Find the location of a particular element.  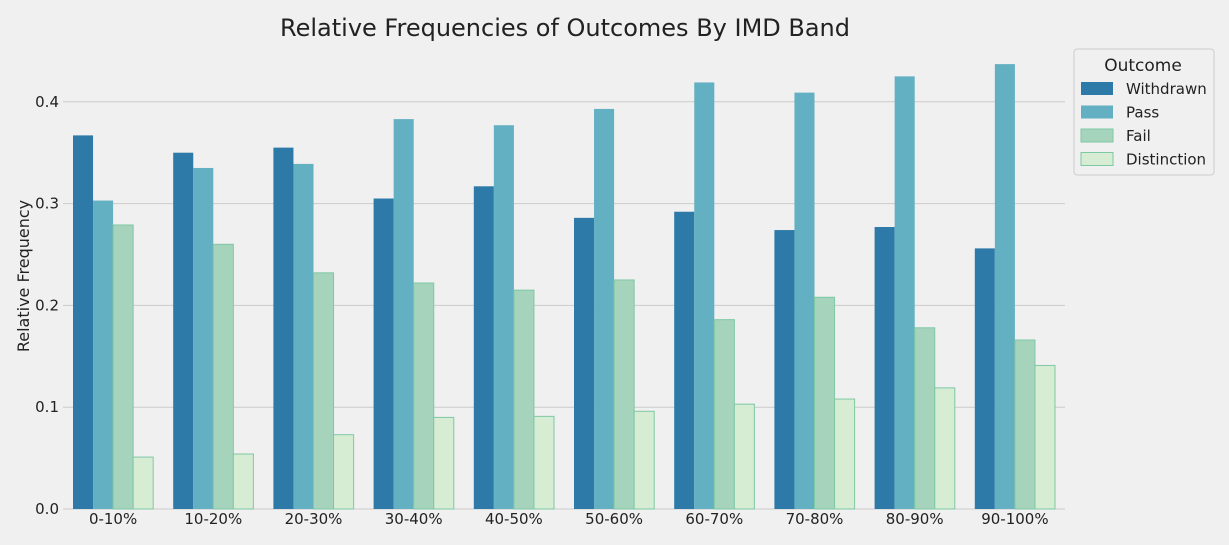

y-tick-label: 0.4 is located at coordinates (47, 102).